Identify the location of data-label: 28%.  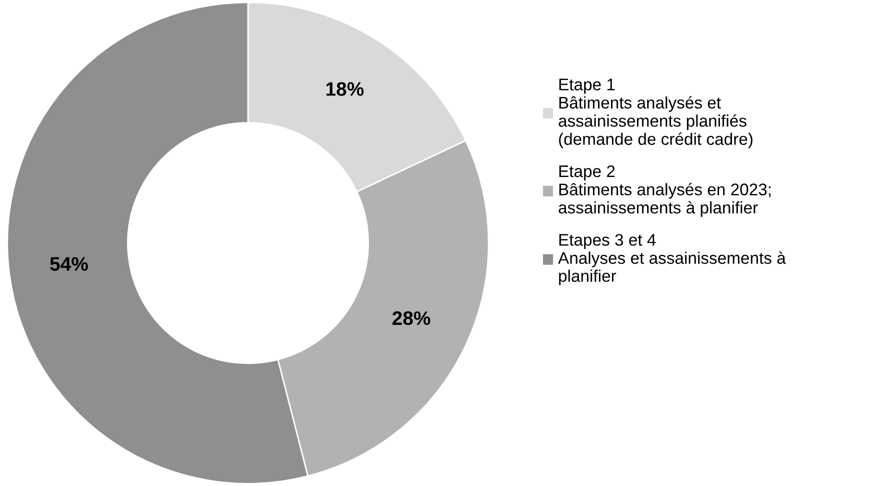
(411, 318).